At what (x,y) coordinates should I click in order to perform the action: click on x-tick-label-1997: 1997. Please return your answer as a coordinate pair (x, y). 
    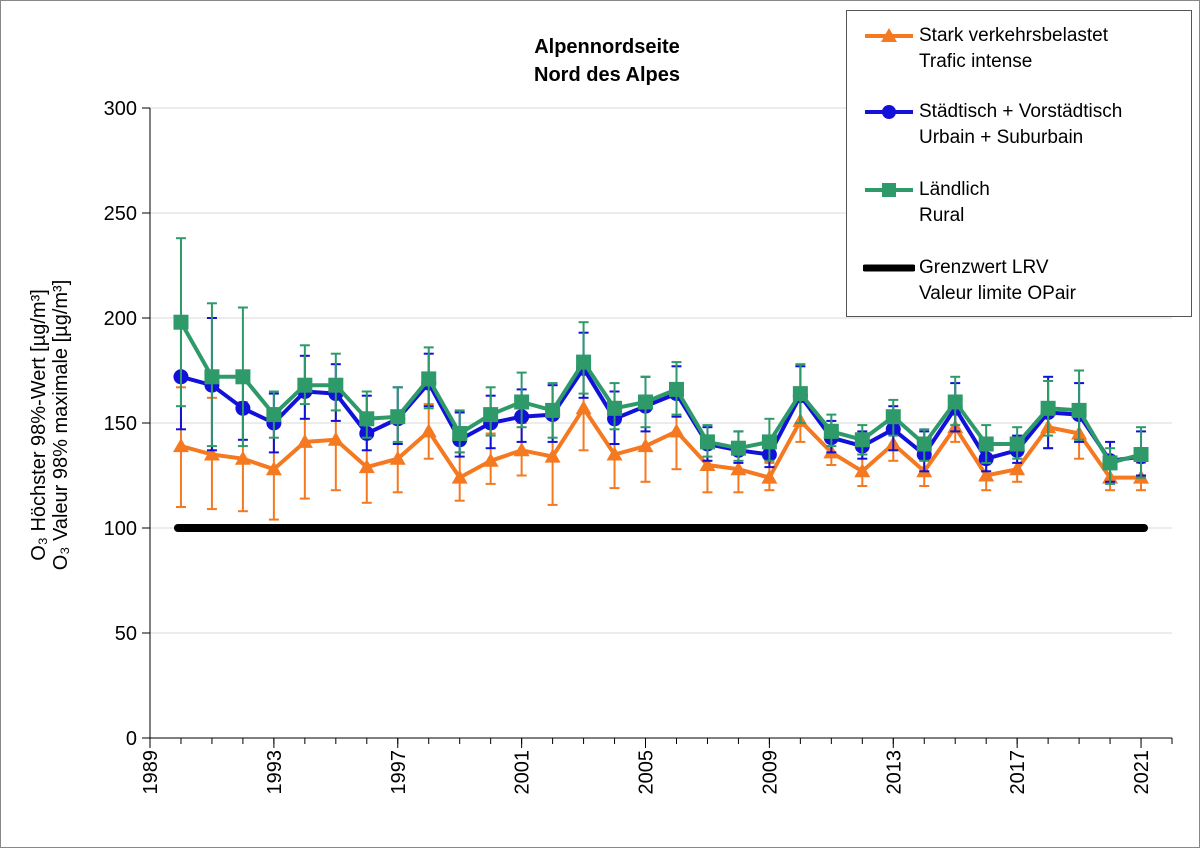
    Looking at the image, I should click on (399, 772).